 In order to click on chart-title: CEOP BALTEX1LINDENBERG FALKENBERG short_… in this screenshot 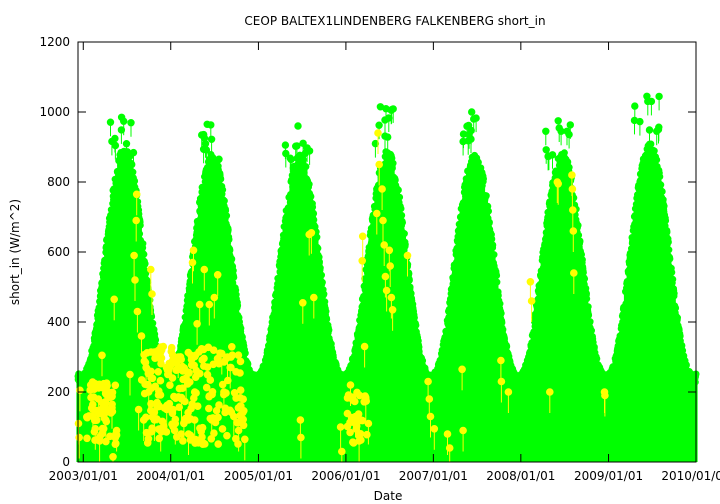, I will do `click(394, 21)`.